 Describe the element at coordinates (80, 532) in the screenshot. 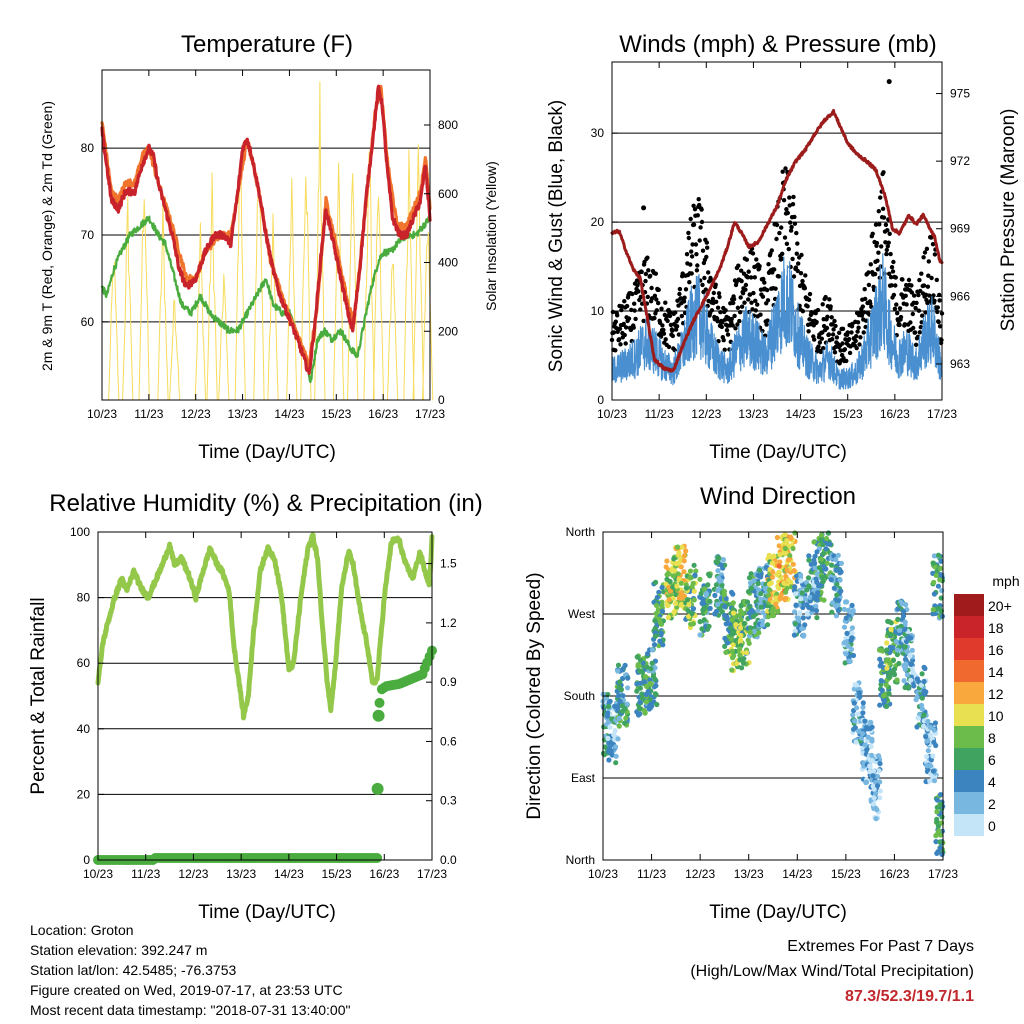

I see `humidity-ytick-label: 100` at that location.